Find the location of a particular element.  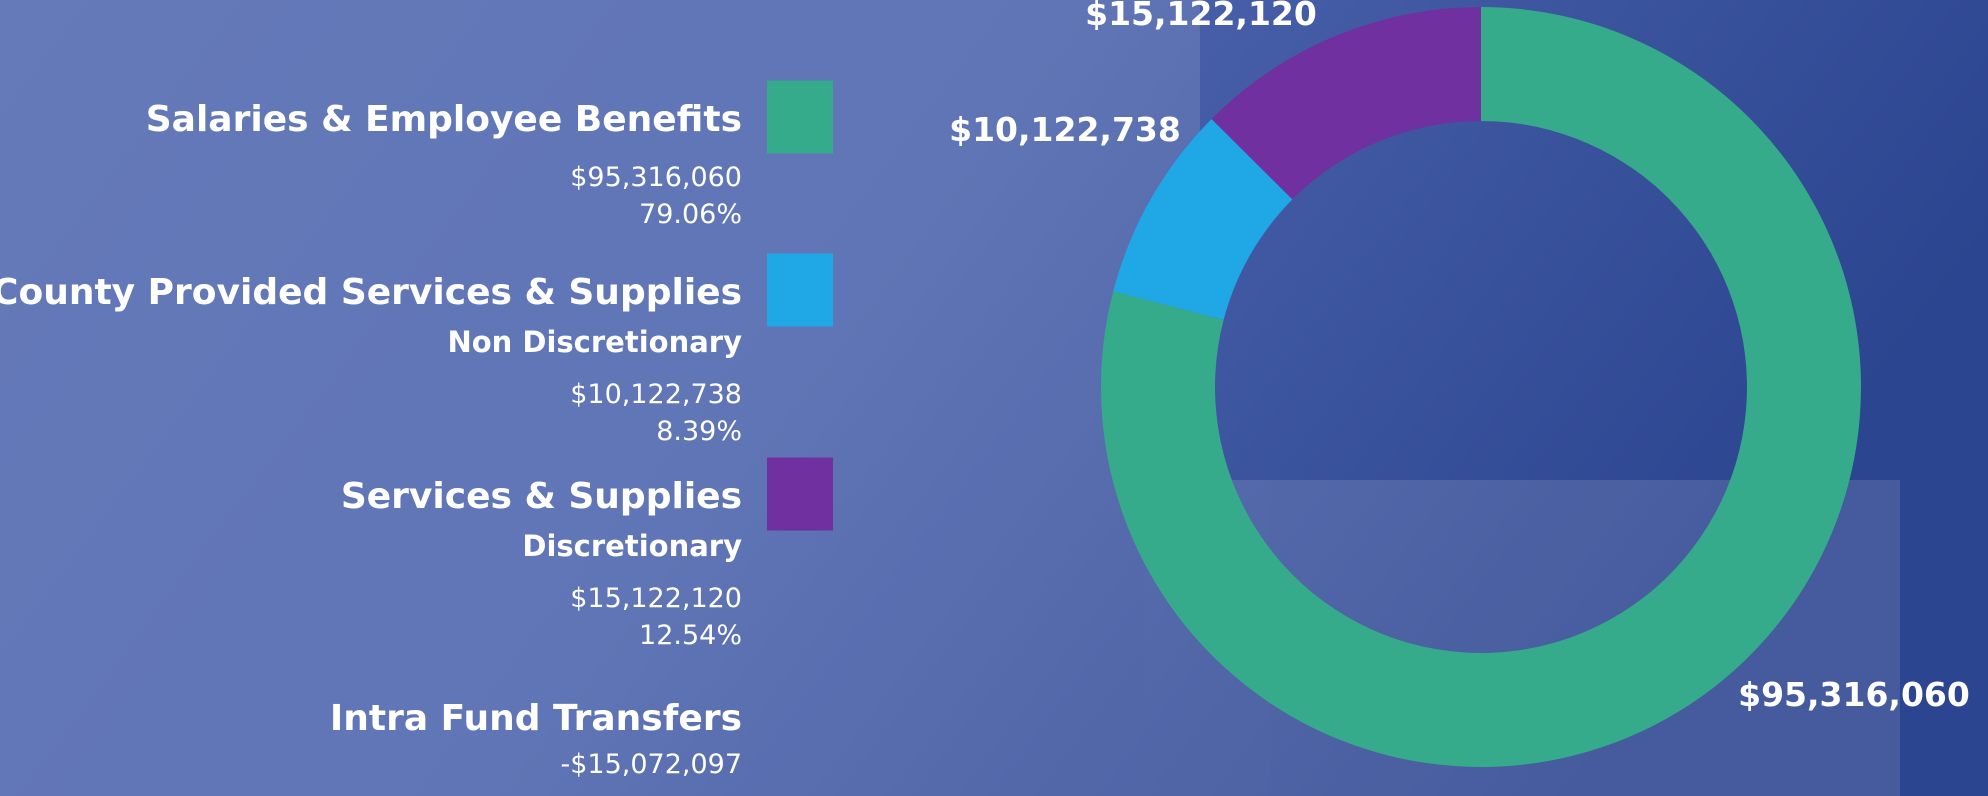

legend-value: -$15,072,097 is located at coordinates (651, 764).